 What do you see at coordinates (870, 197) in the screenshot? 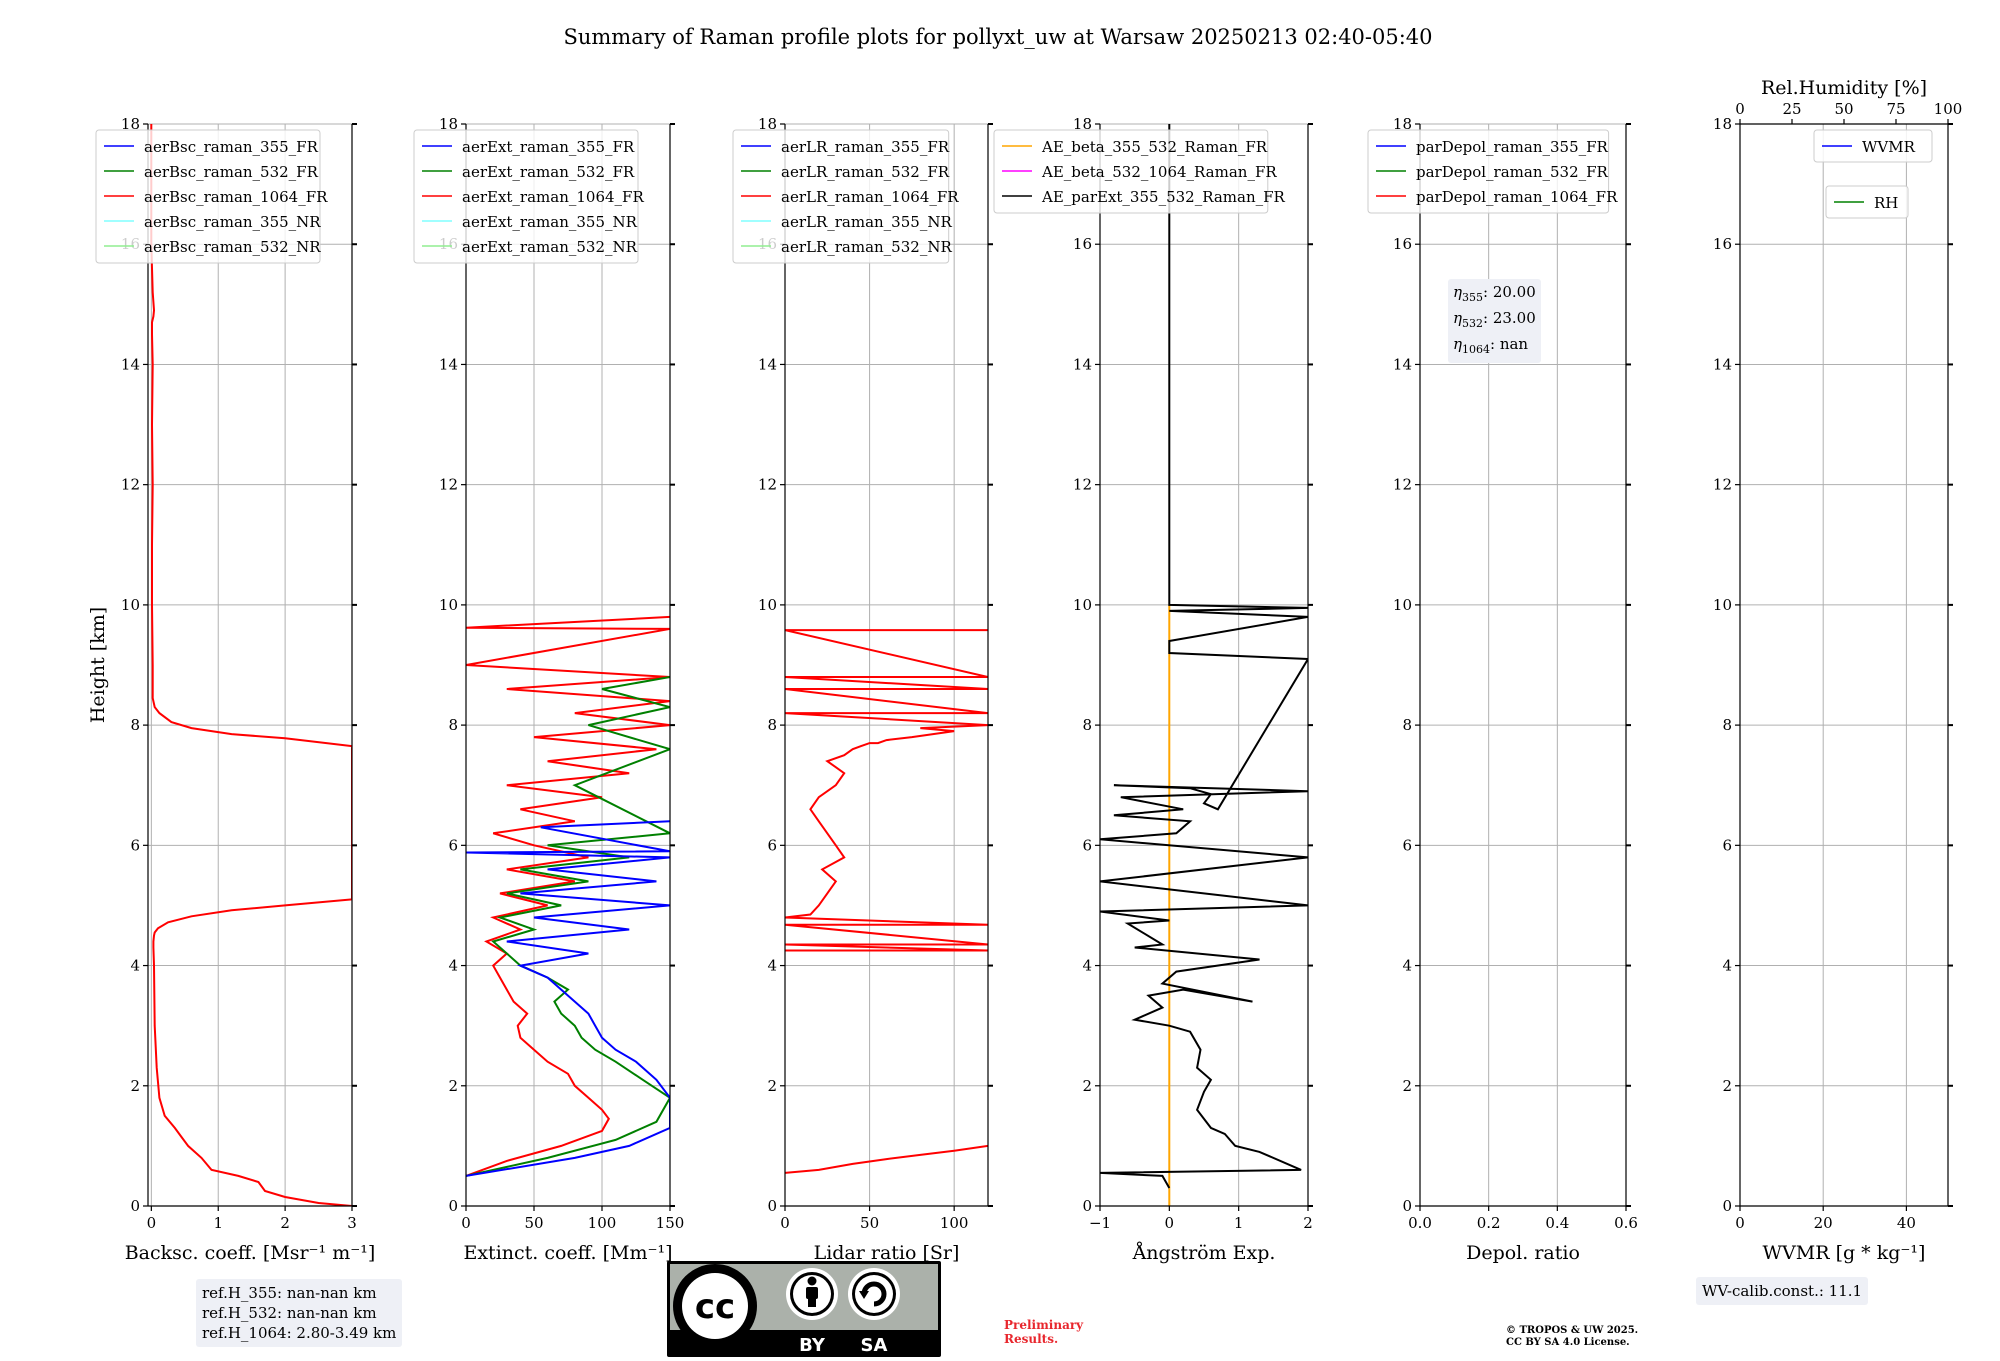
I see `legend-label: aerLR_raman_1064_FR` at bounding box center [870, 197].